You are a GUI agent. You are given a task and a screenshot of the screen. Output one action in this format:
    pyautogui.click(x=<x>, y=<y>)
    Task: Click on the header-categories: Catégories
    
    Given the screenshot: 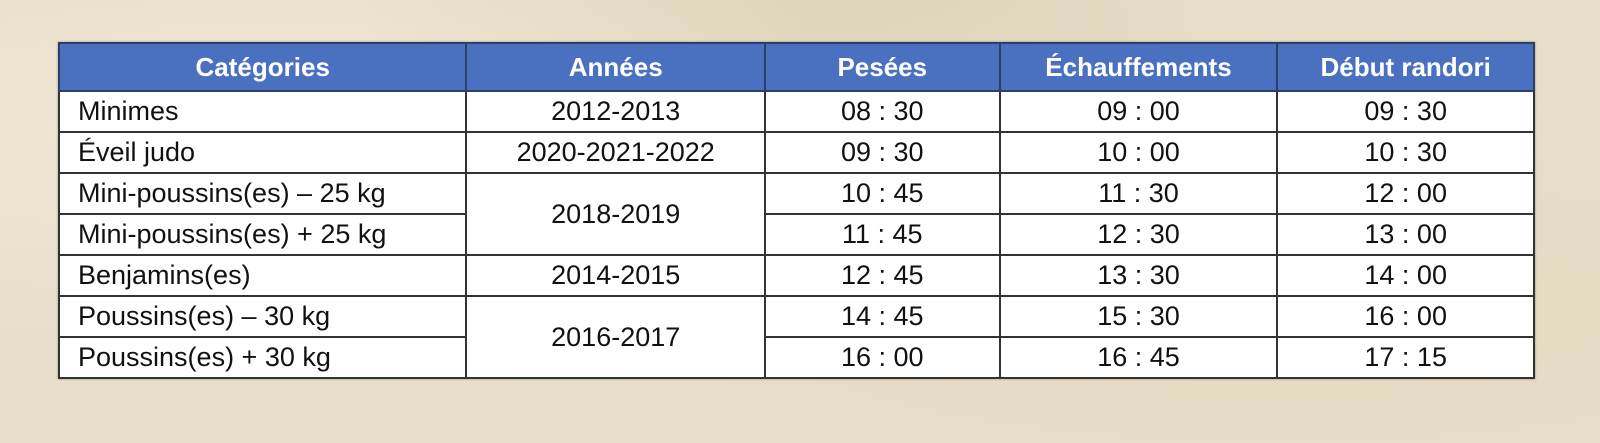 What is the action you would take?
    pyautogui.click(x=262, y=67)
    